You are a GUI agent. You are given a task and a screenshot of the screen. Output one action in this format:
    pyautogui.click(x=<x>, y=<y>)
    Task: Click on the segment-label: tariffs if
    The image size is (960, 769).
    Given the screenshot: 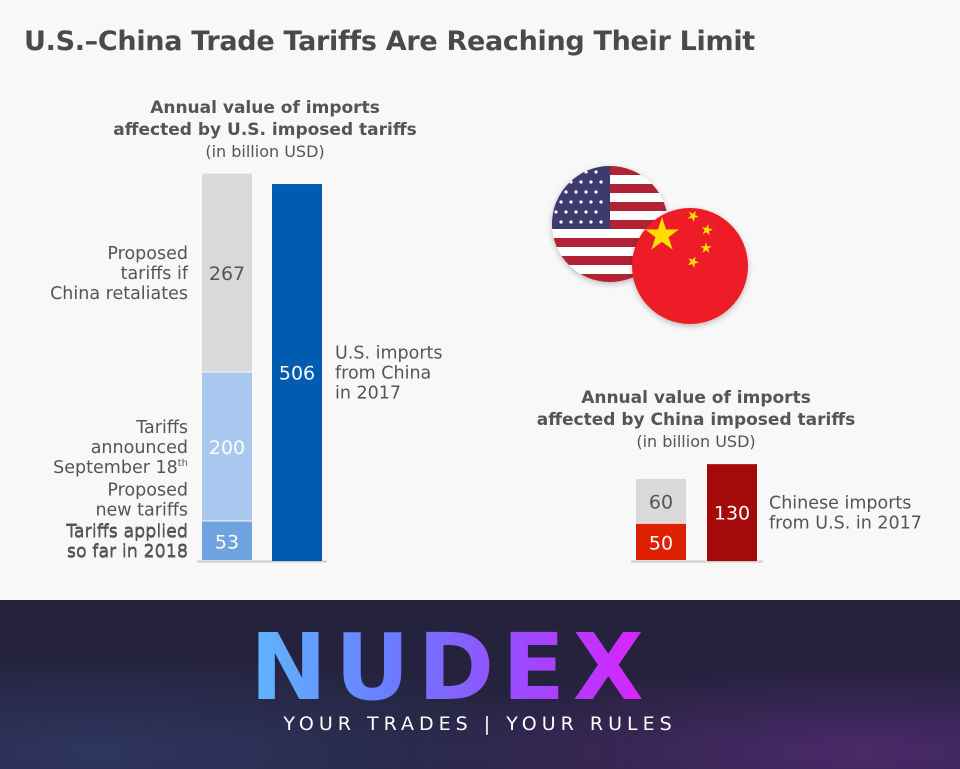 What is the action you would take?
    pyautogui.click(x=155, y=274)
    